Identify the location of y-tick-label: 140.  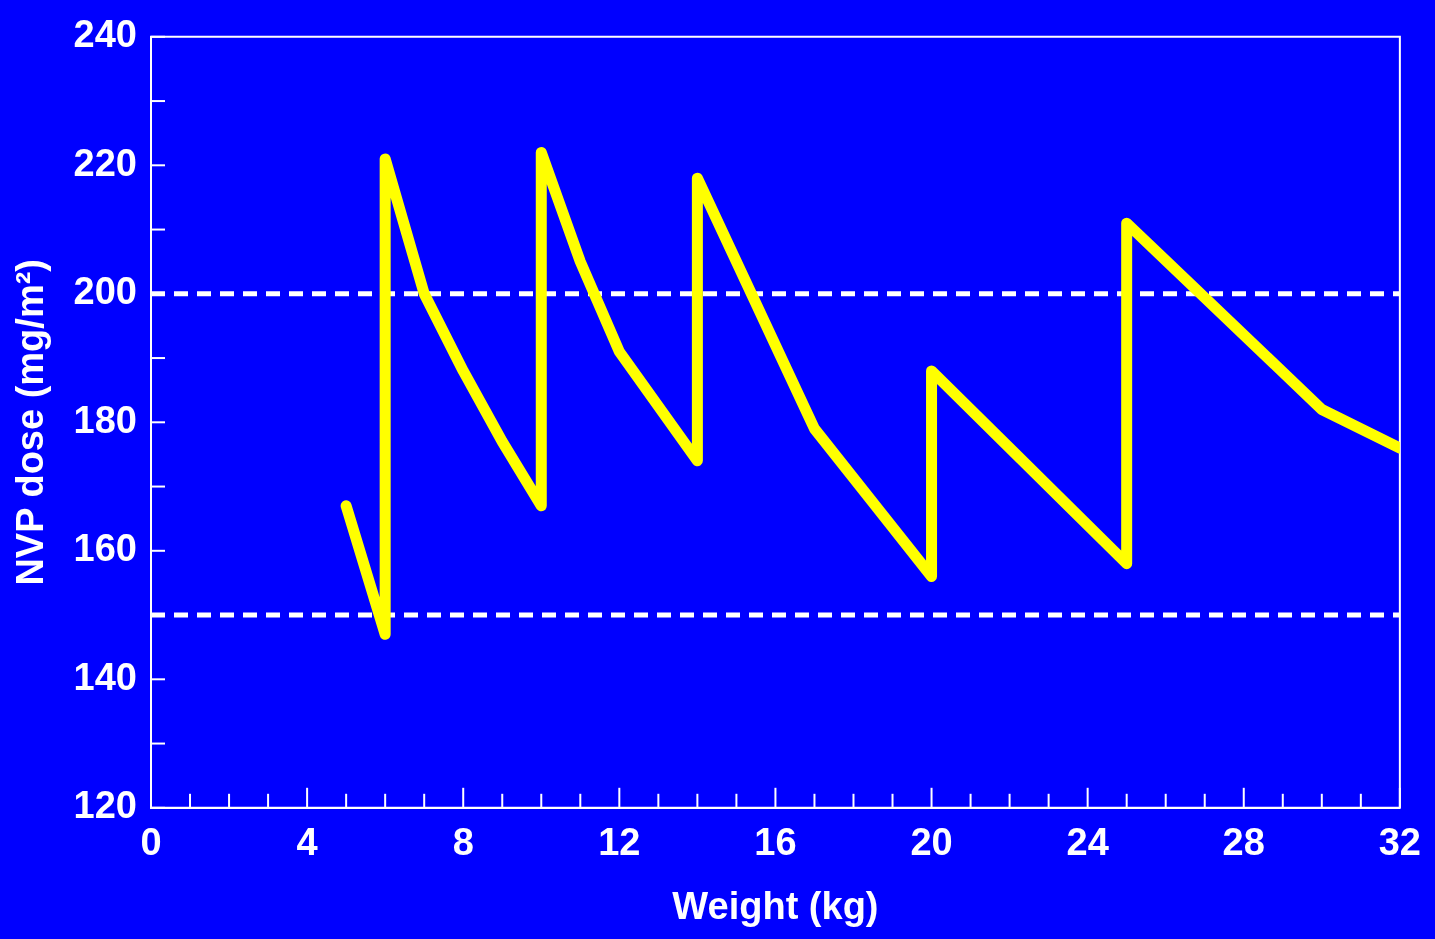
(105, 676).